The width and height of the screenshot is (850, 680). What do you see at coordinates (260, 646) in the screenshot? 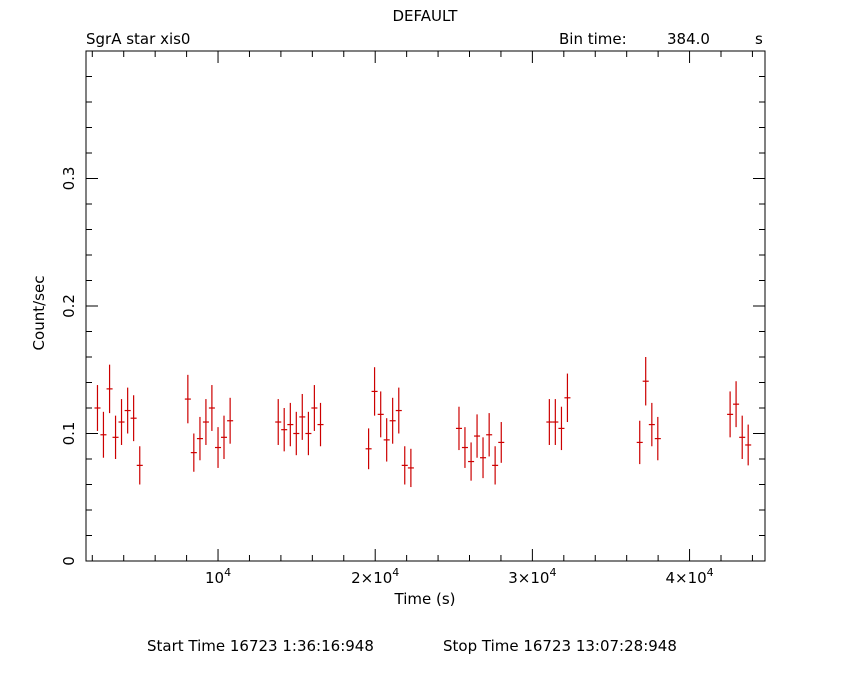
I see `start-time: Start Time 16723 1:36:16:948` at bounding box center [260, 646].